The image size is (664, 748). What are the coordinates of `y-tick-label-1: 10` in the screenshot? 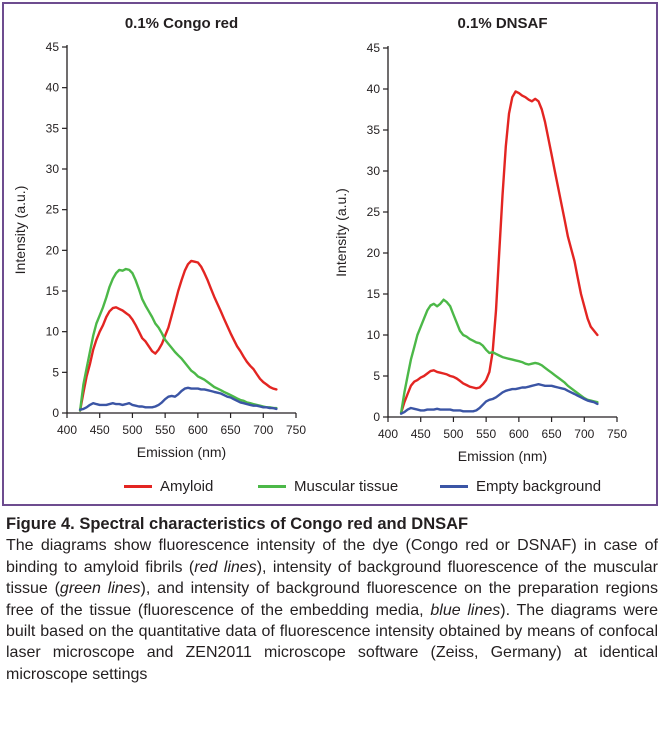 It's located at (374, 335).